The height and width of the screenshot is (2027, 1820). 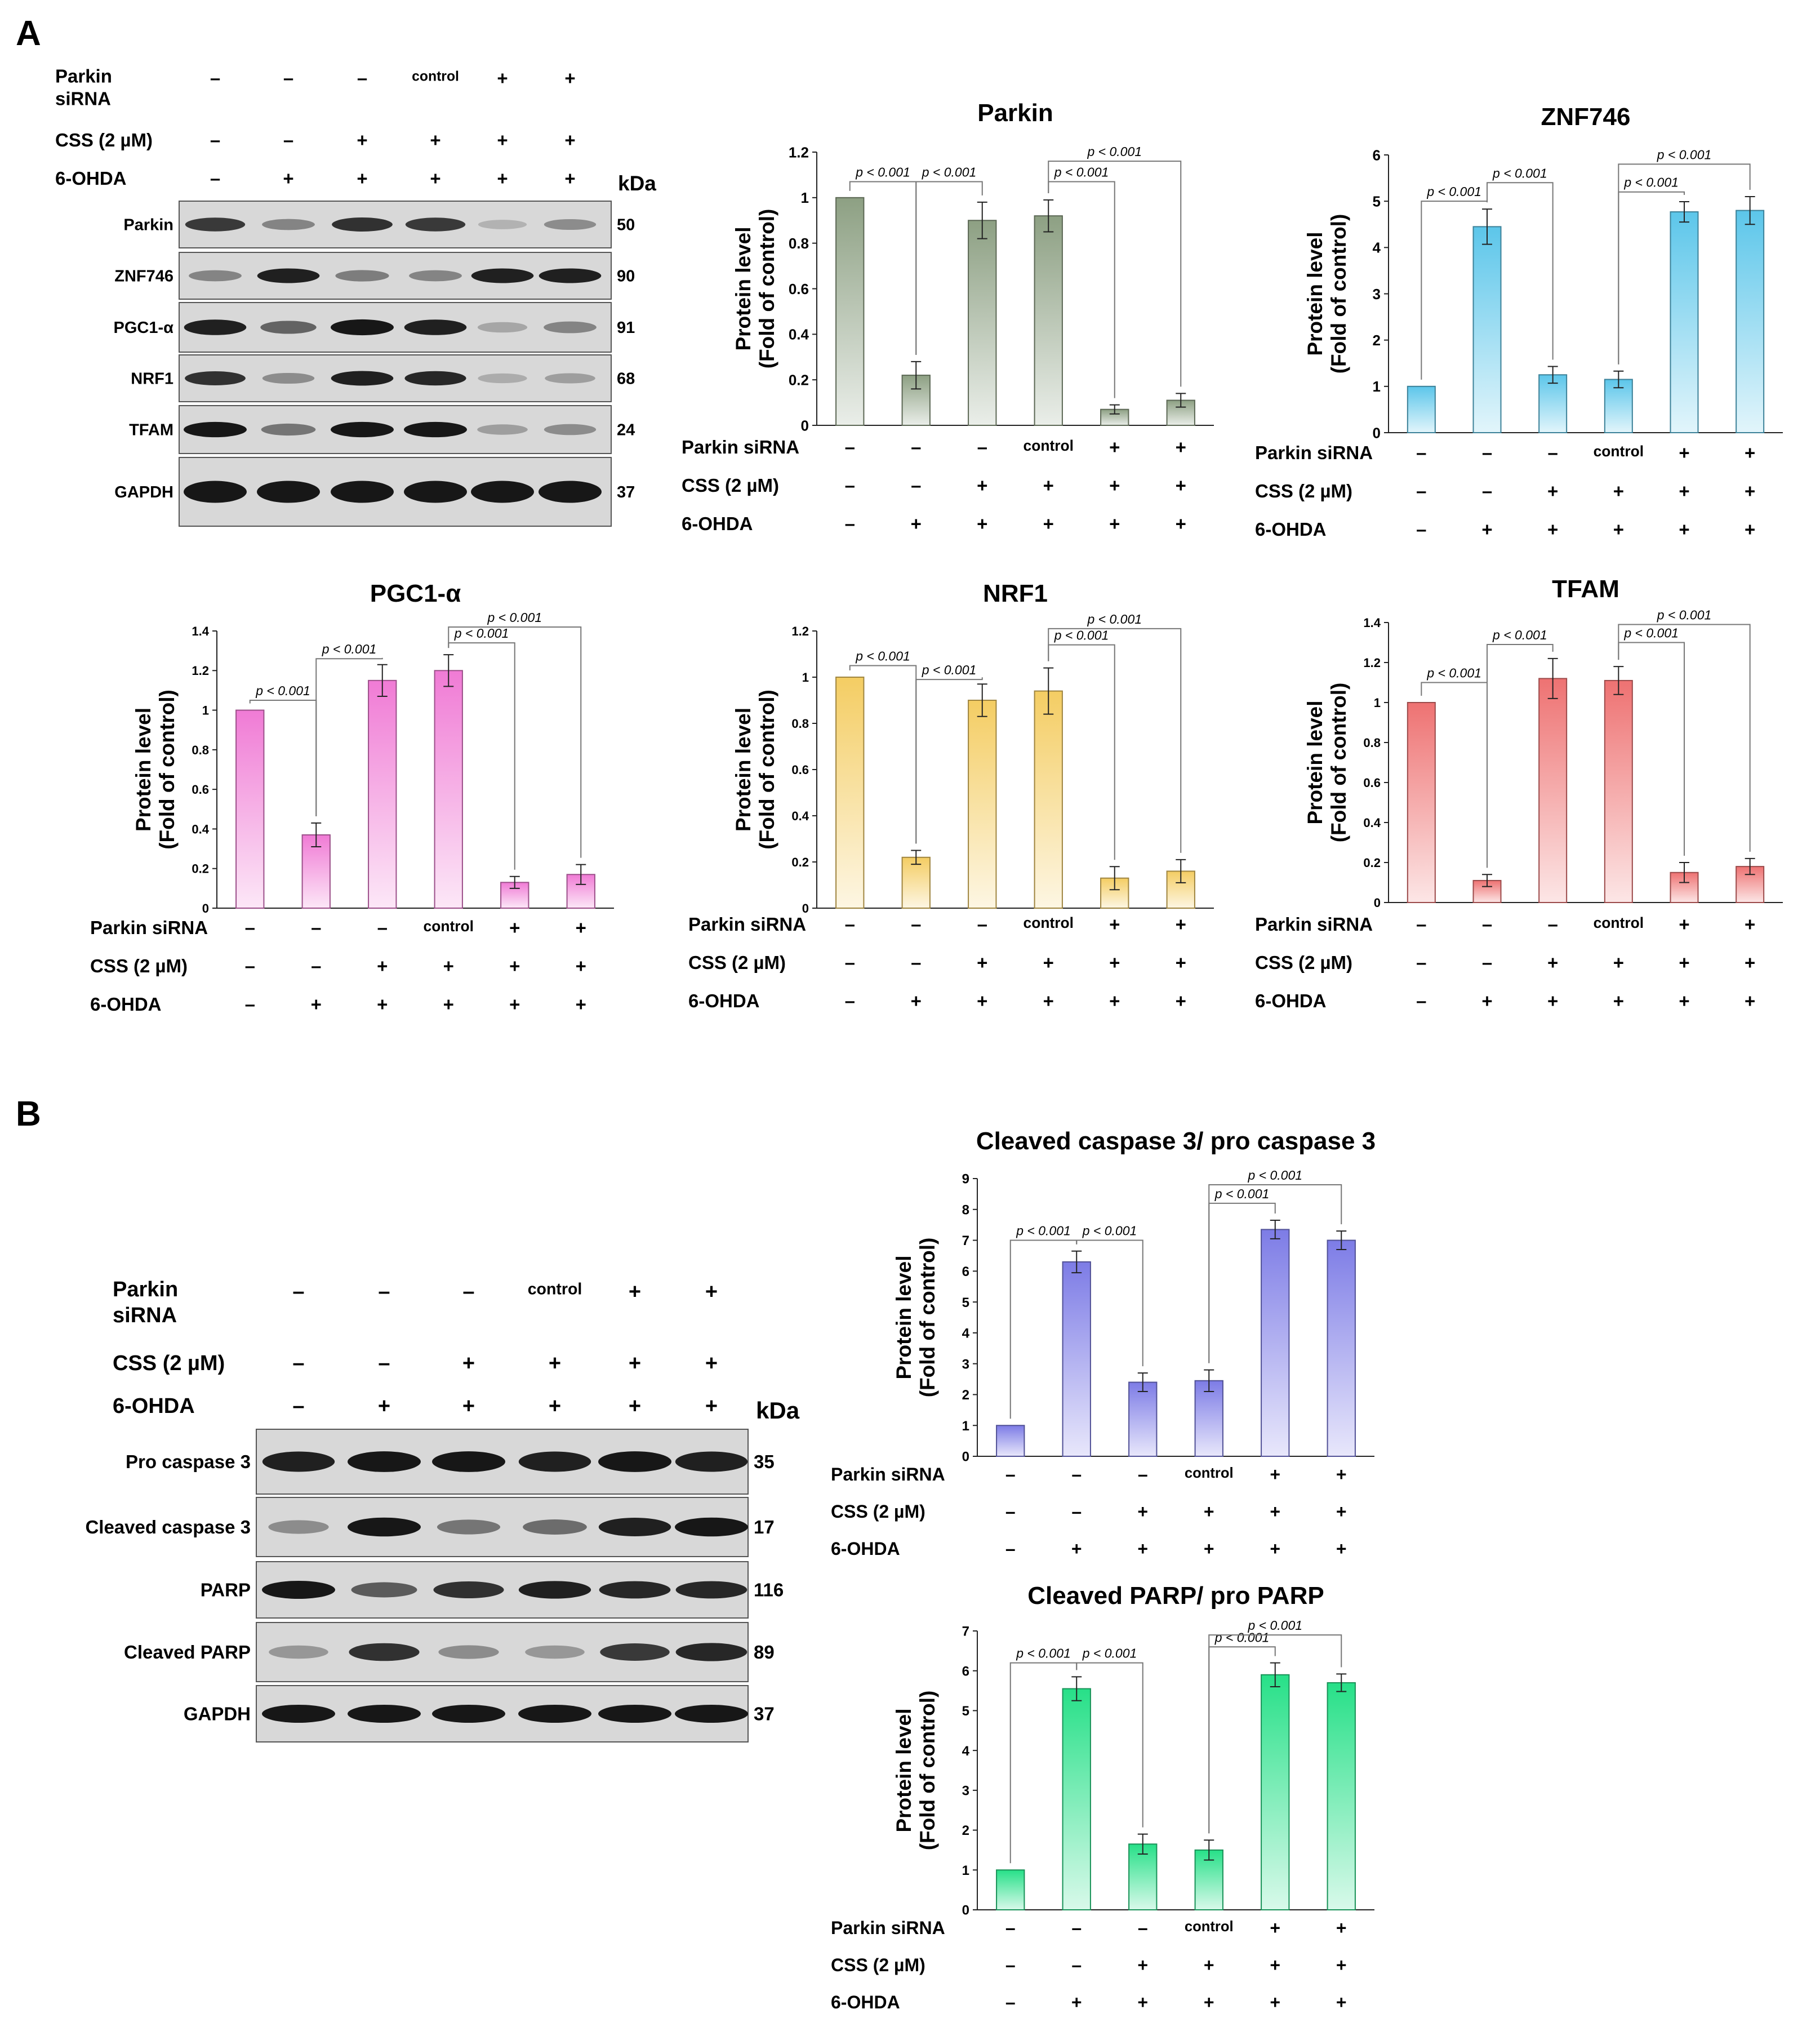 What do you see at coordinates (152, 379) in the screenshot?
I see `blot-band-label: NRF1` at bounding box center [152, 379].